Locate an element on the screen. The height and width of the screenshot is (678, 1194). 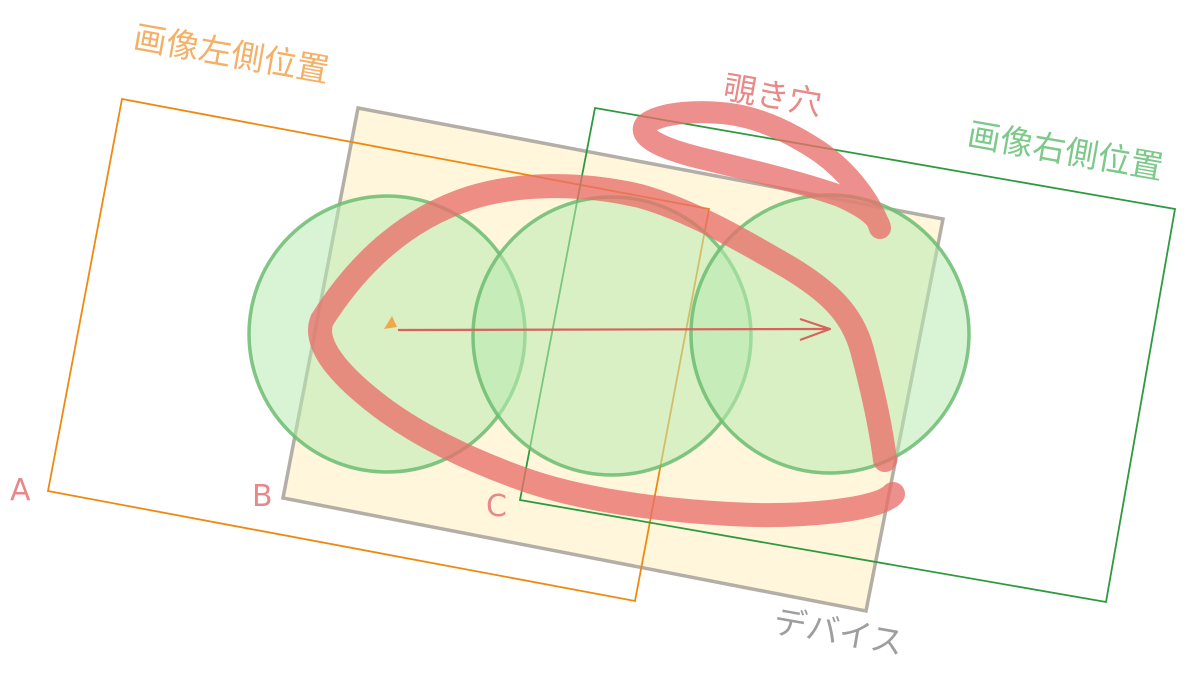
point-b-label: B is located at coordinates (262, 496).